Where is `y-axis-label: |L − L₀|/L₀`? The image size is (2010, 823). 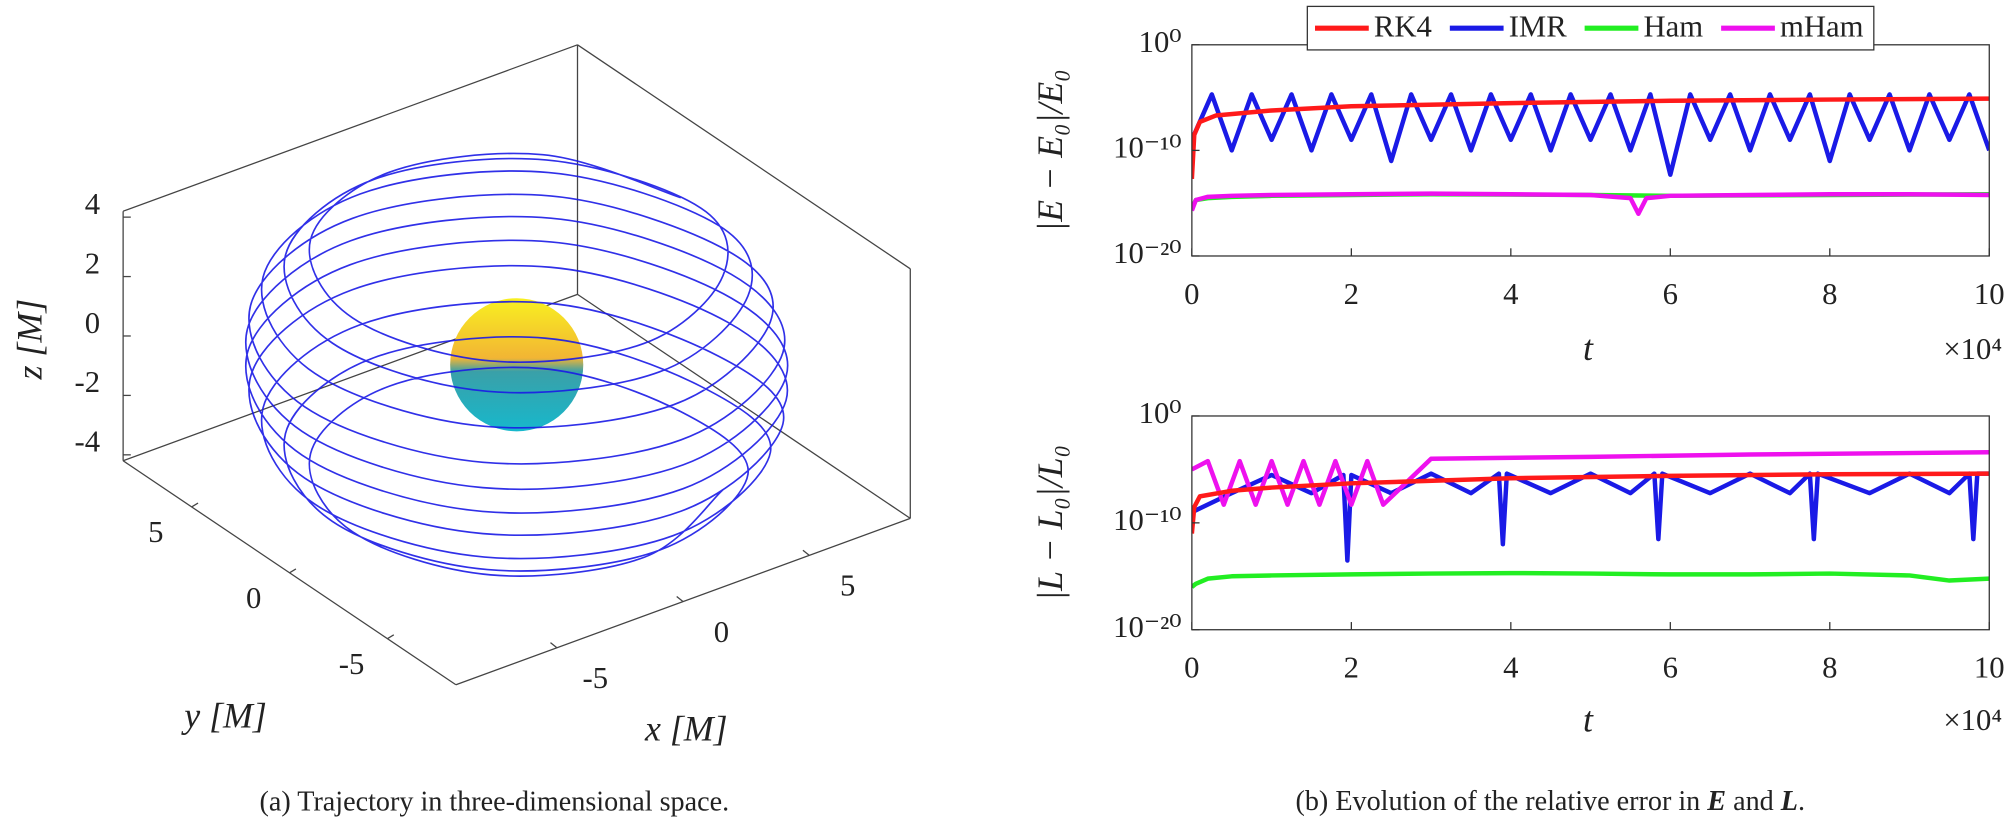 y-axis-label: |L − L₀|/L₀ is located at coordinates (1050, 523).